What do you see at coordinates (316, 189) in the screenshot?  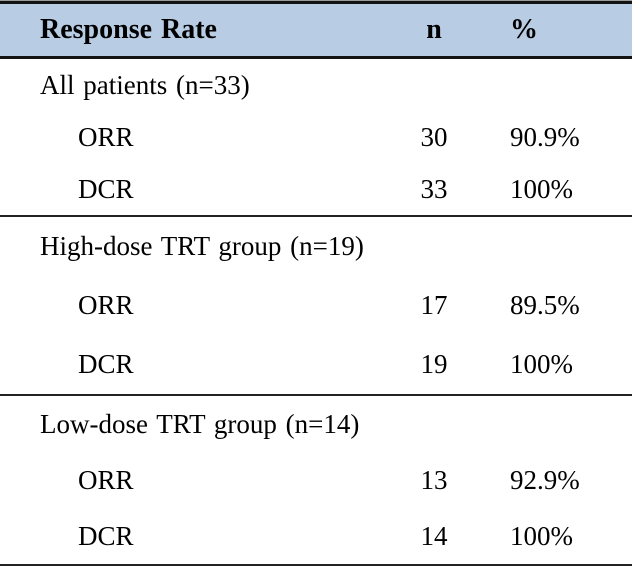 I see `table-row-dcr: DCR 33 100%` at bounding box center [316, 189].